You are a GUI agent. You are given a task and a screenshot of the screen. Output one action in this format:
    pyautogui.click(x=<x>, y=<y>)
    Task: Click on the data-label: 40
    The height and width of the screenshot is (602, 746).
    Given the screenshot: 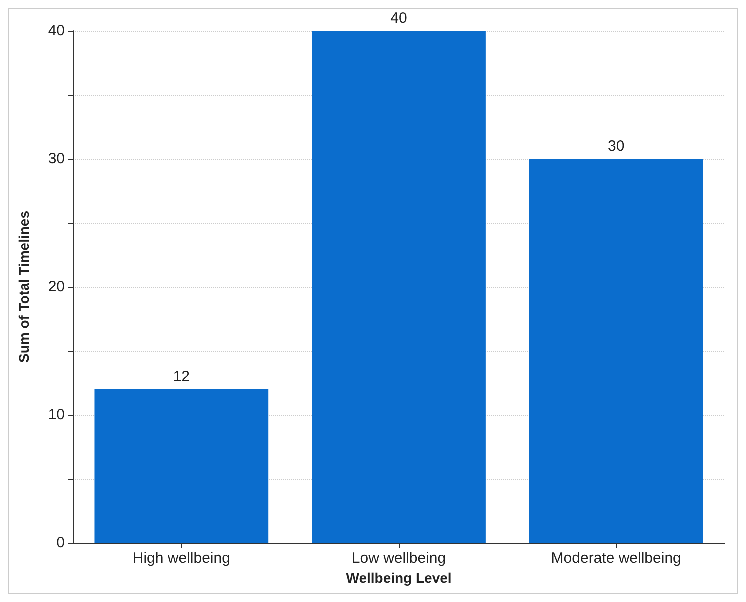 What is the action you would take?
    pyautogui.click(x=399, y=18)
    